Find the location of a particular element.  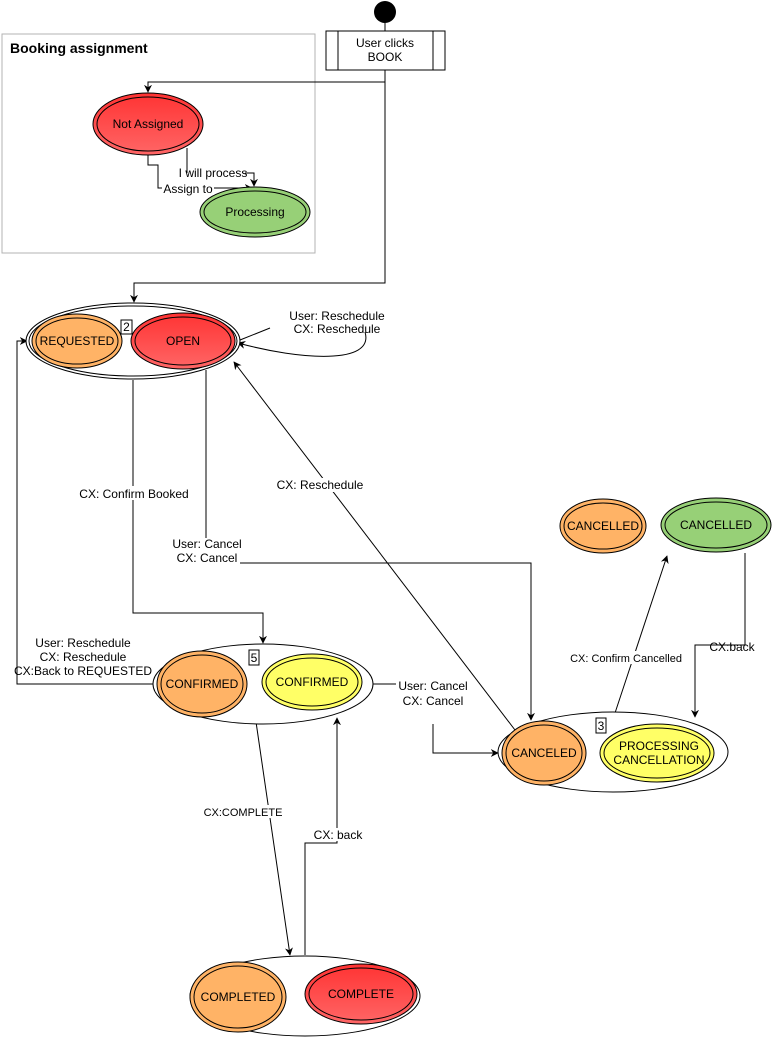

open-group-badge: 2 is located at coordinates (126, 327).